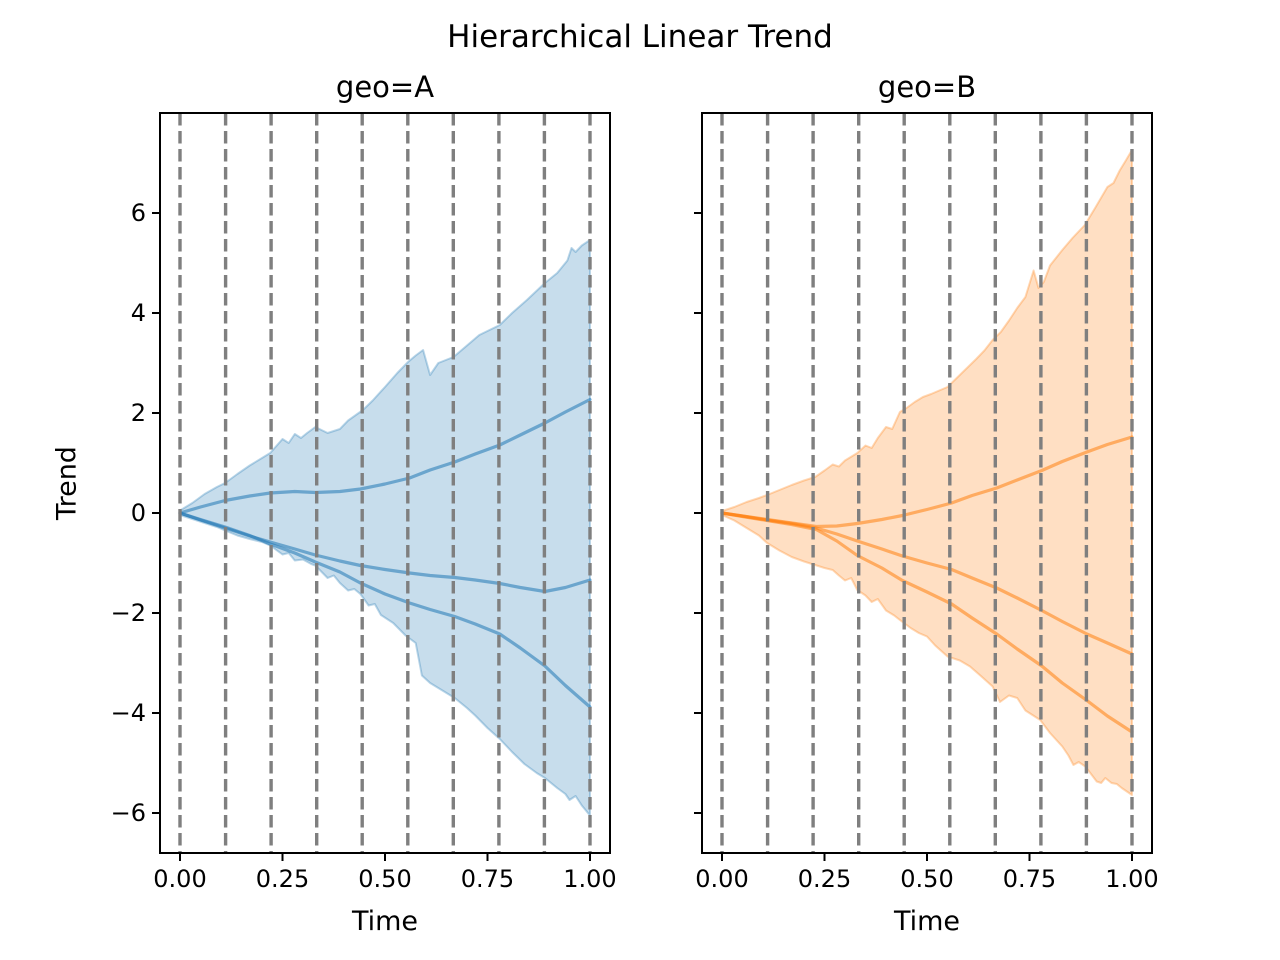  What do you see at coordinates (927, 921) in the screenshot?
I see `x-axis-label-right: Time` at bounding box center [927, 921].